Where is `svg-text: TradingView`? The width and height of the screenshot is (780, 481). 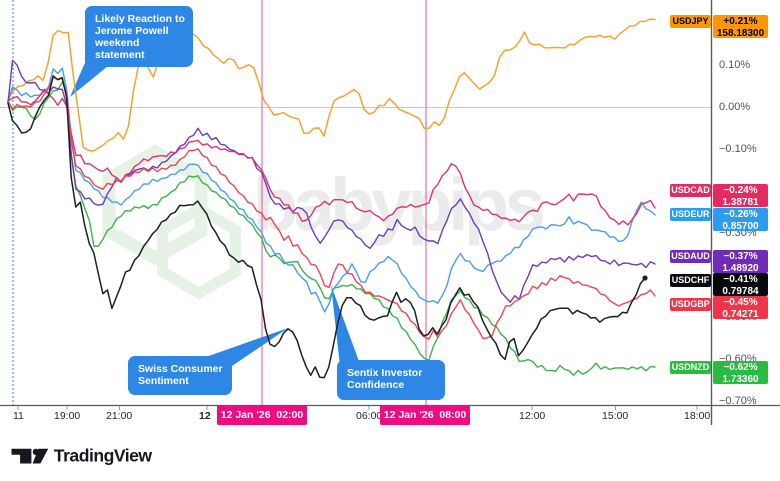
svg-text: TradingView is located at coordinates (103, 456).